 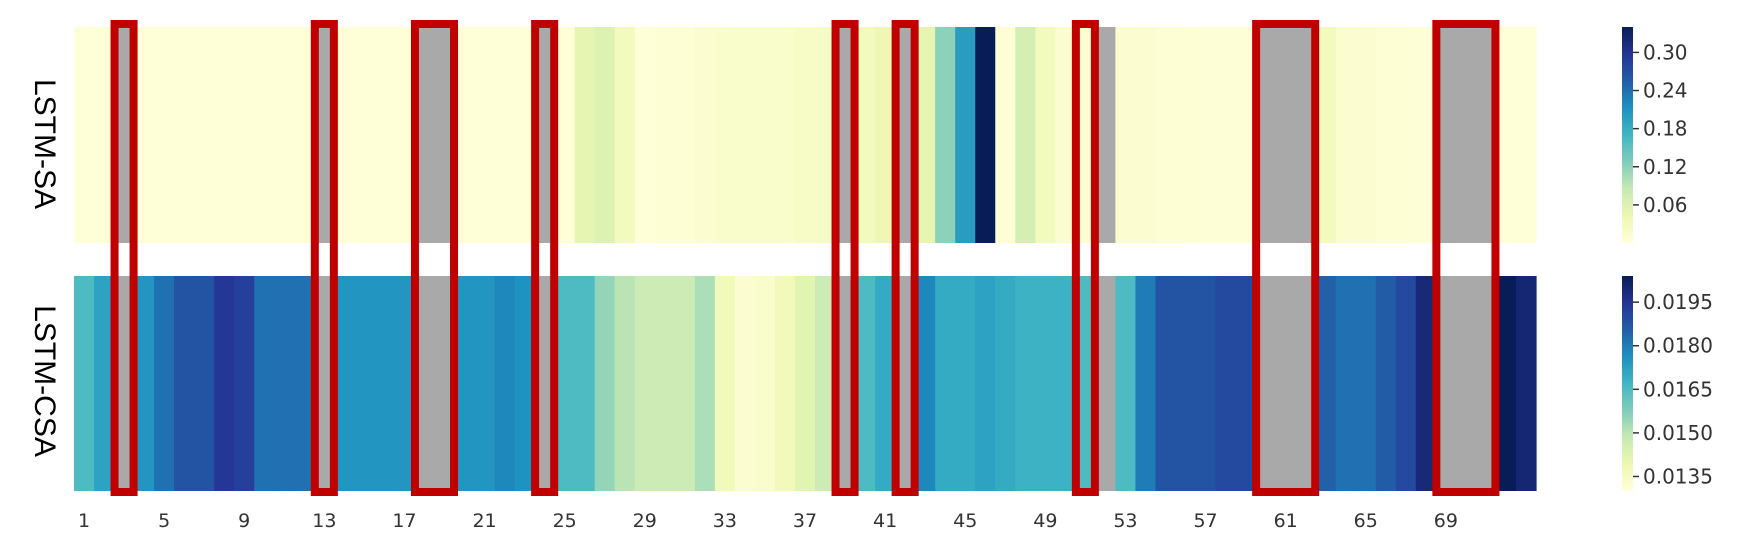 What do you see at coordinates (1678, 476) in the screenshot?
I see `colorbar-tick-label: 0.0135` at bounding box center [1678, 476].